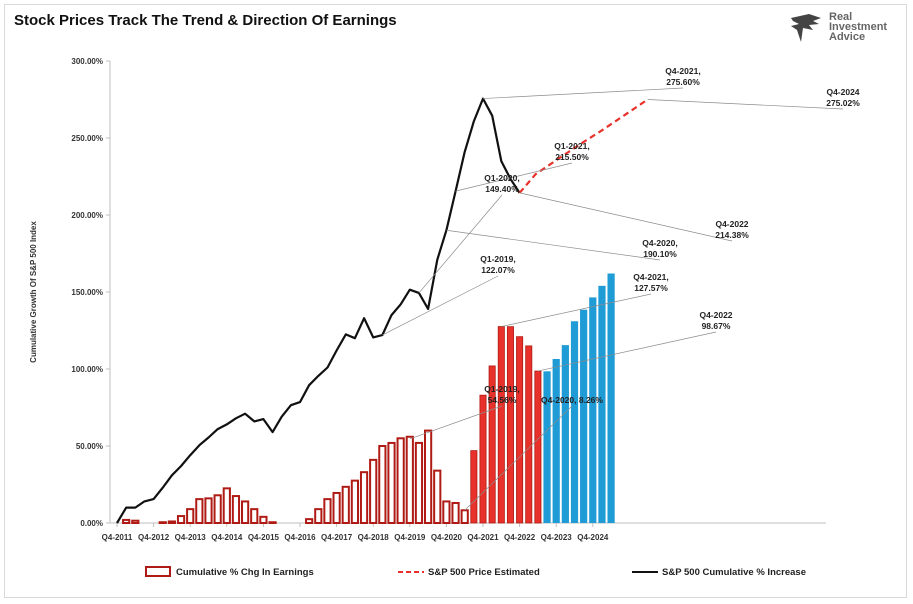  Describe the element at coordinates (117, 537) in the screenshot. I see `x-tick-label: Q4-2011` at that location.